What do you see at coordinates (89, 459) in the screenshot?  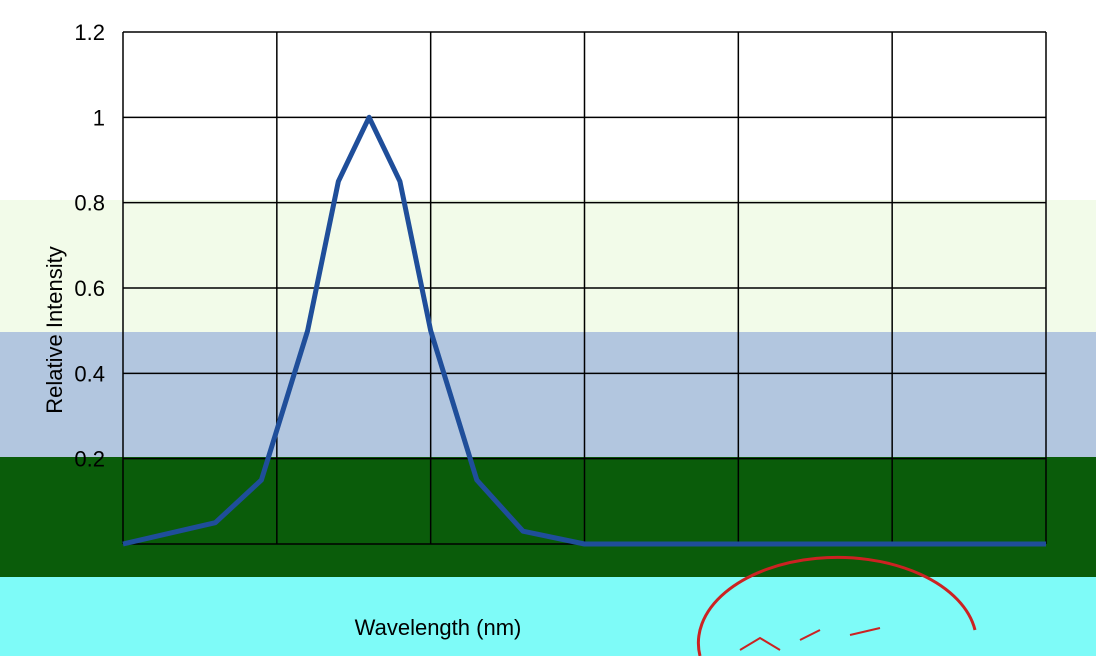 I see `y-tick-label: 0.2` at bounding box center [89, 459].